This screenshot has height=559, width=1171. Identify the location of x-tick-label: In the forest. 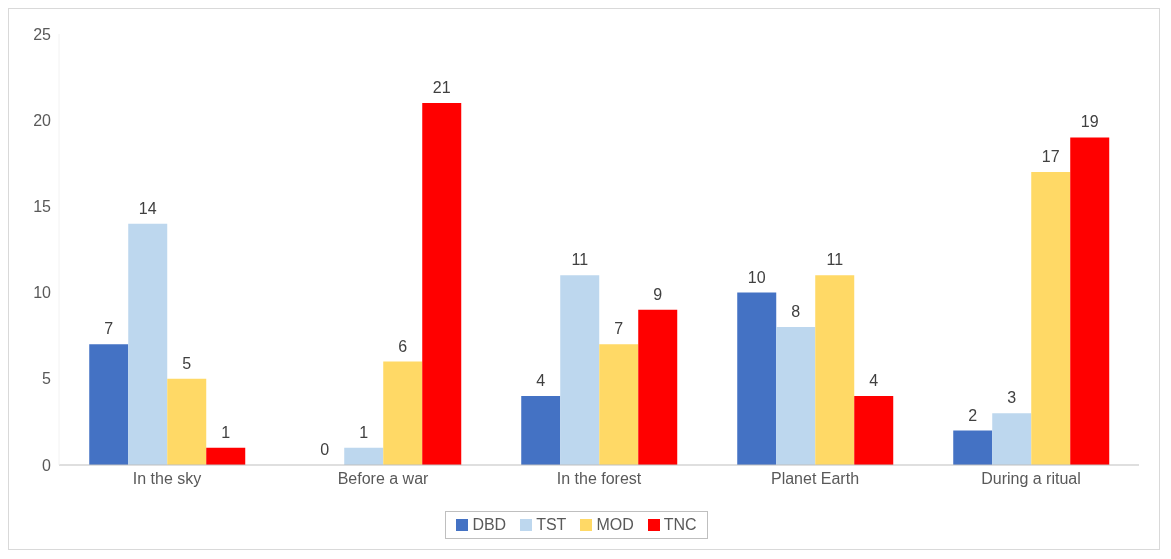
(599, 479).